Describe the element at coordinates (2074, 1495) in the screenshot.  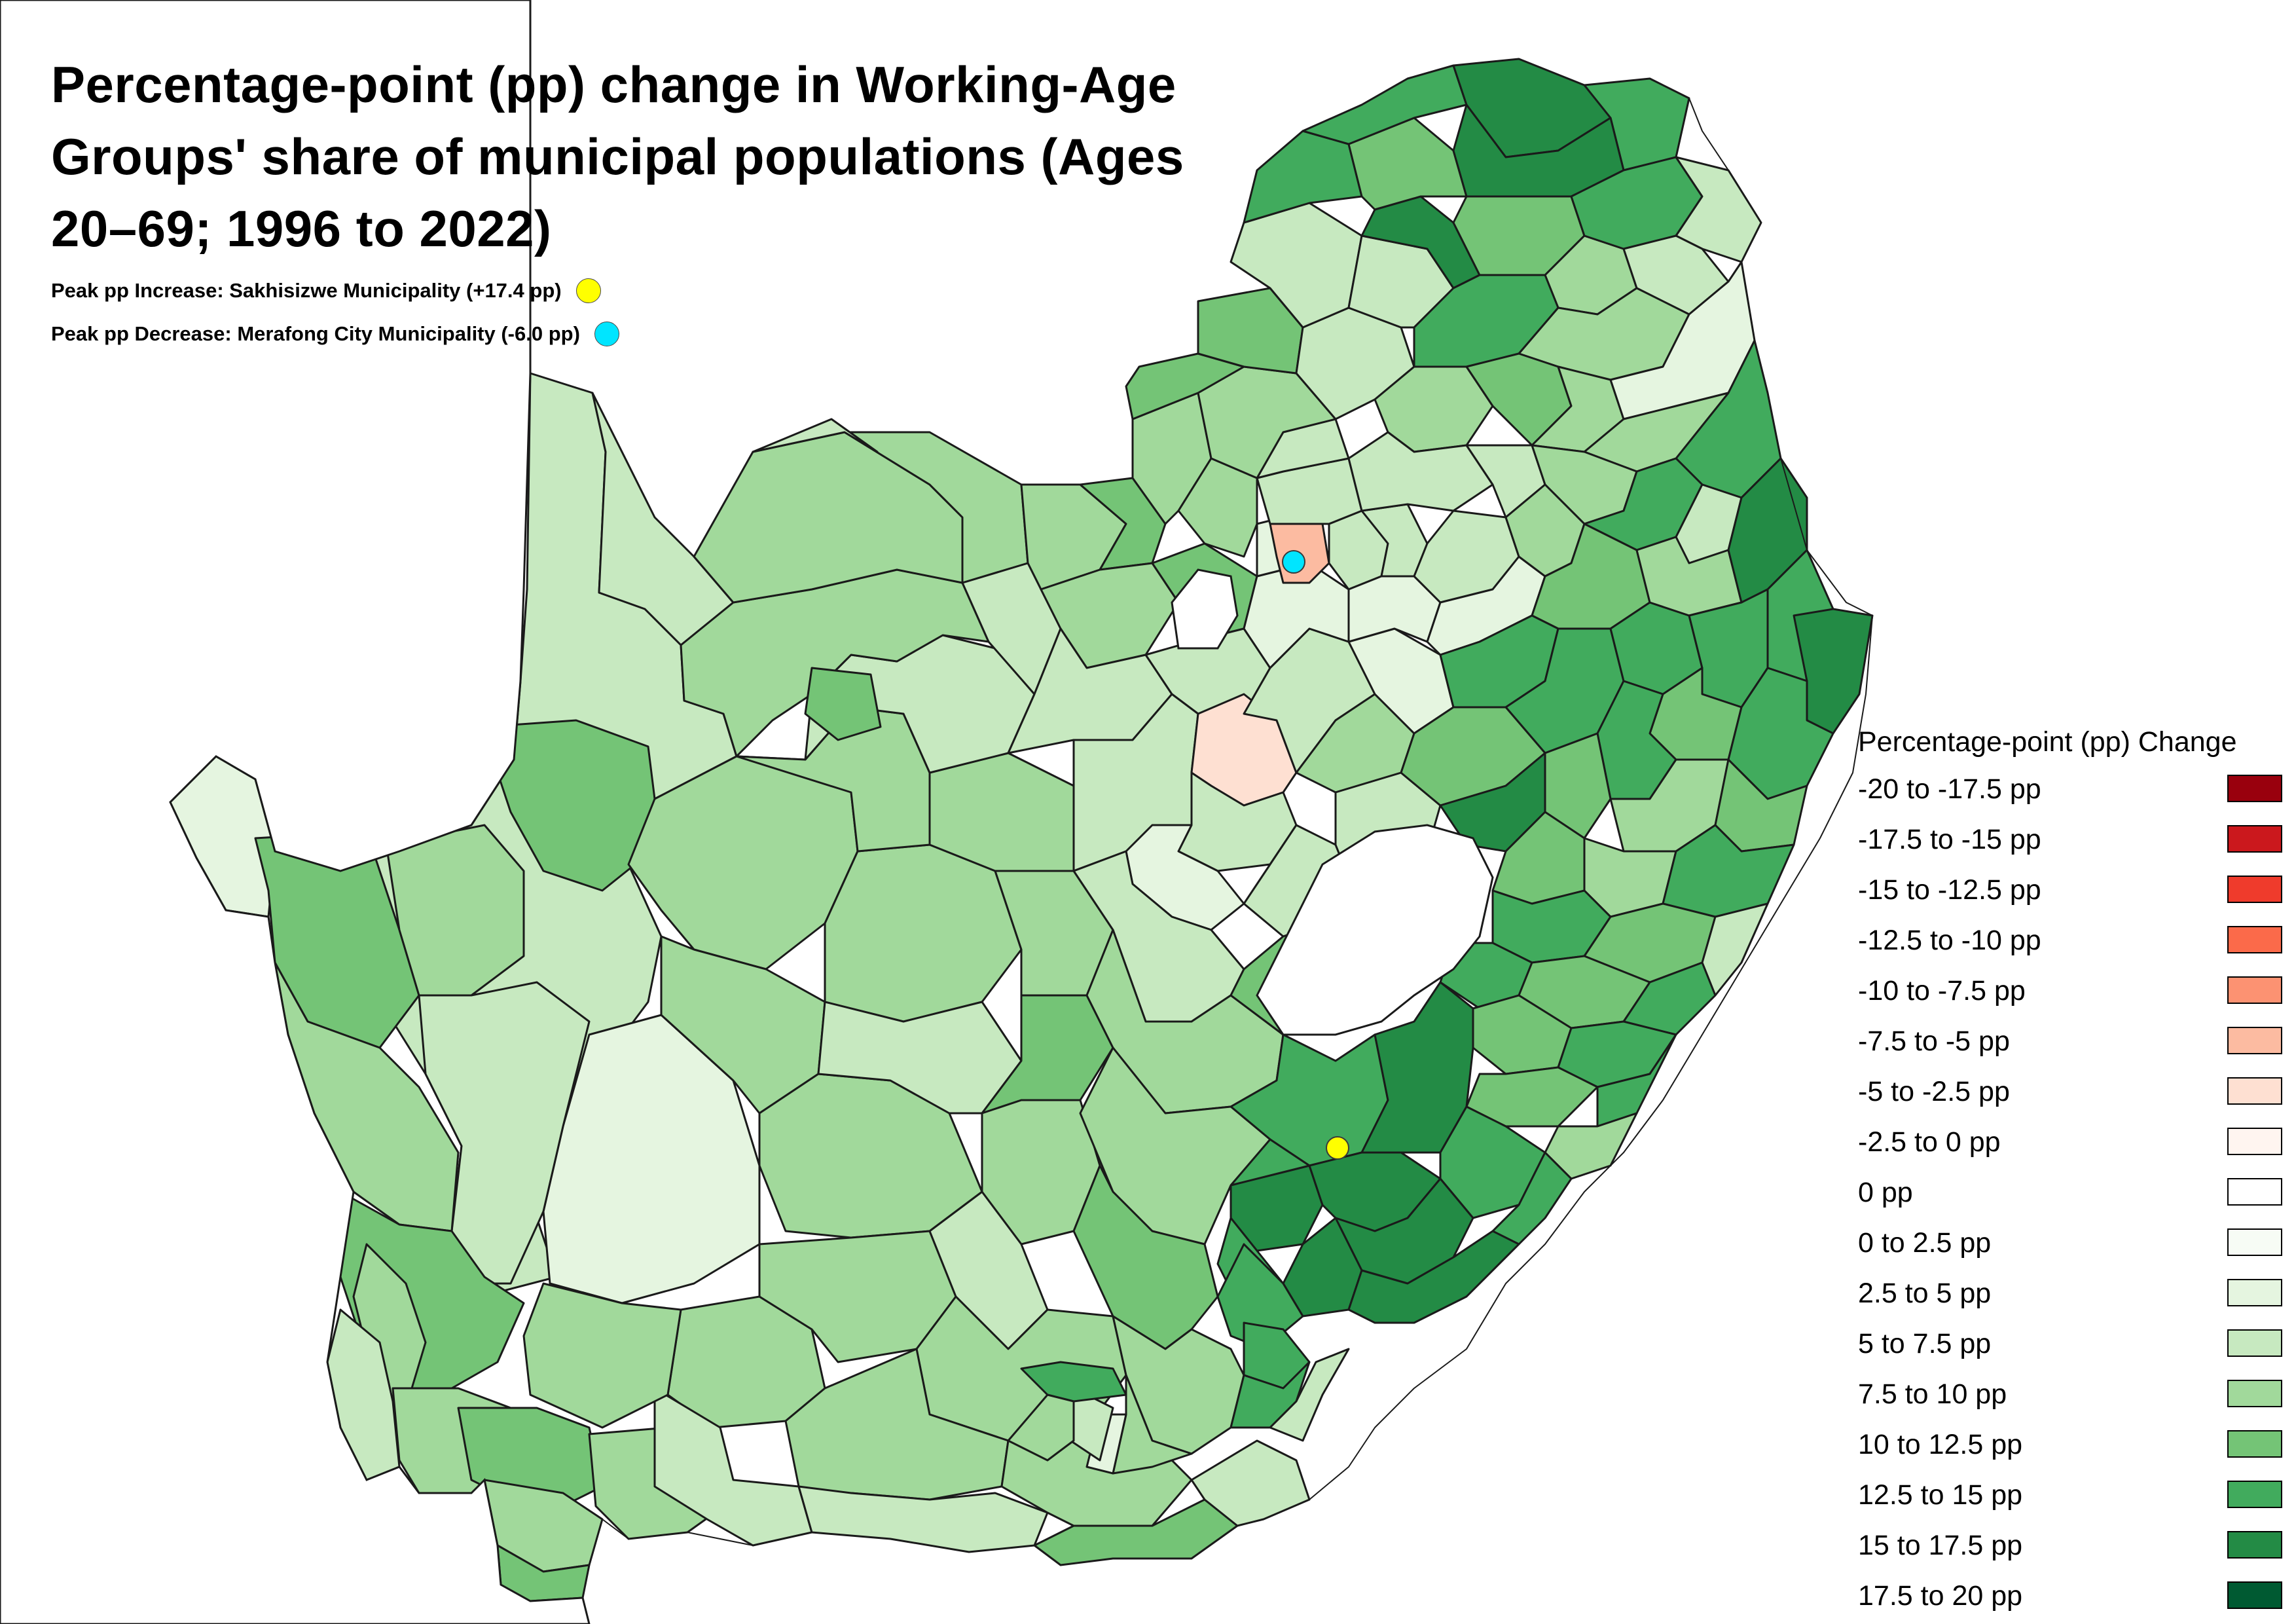
I see `legend-item: 12.5 to 15 pp` at that location.